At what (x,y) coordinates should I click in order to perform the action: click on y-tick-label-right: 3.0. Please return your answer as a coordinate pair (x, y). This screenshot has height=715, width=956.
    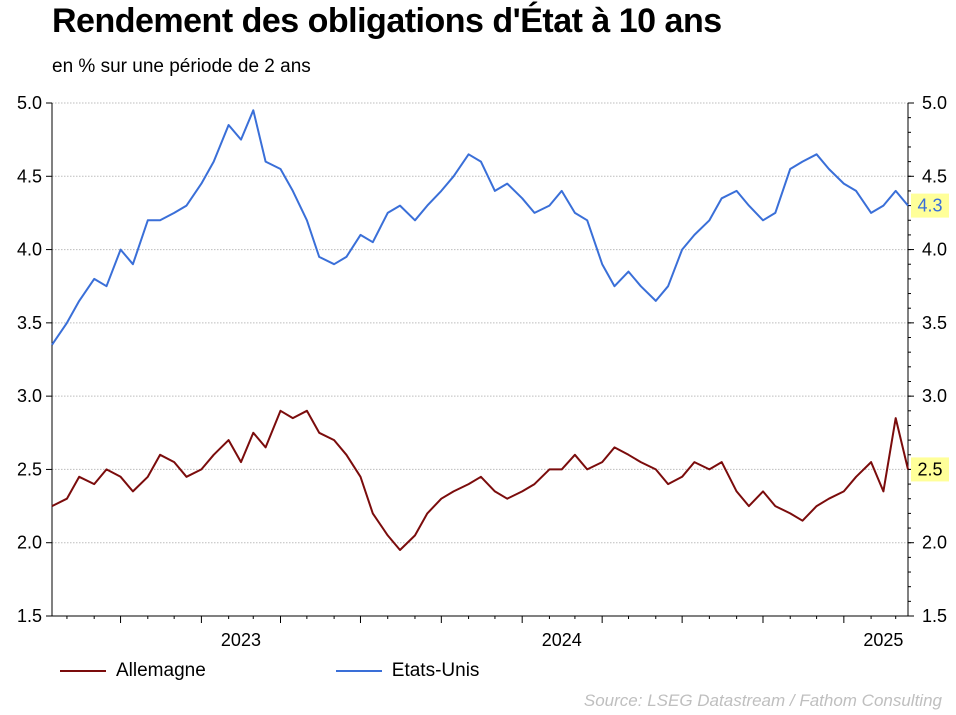
    Looking at the image, I should click on (934, 396).